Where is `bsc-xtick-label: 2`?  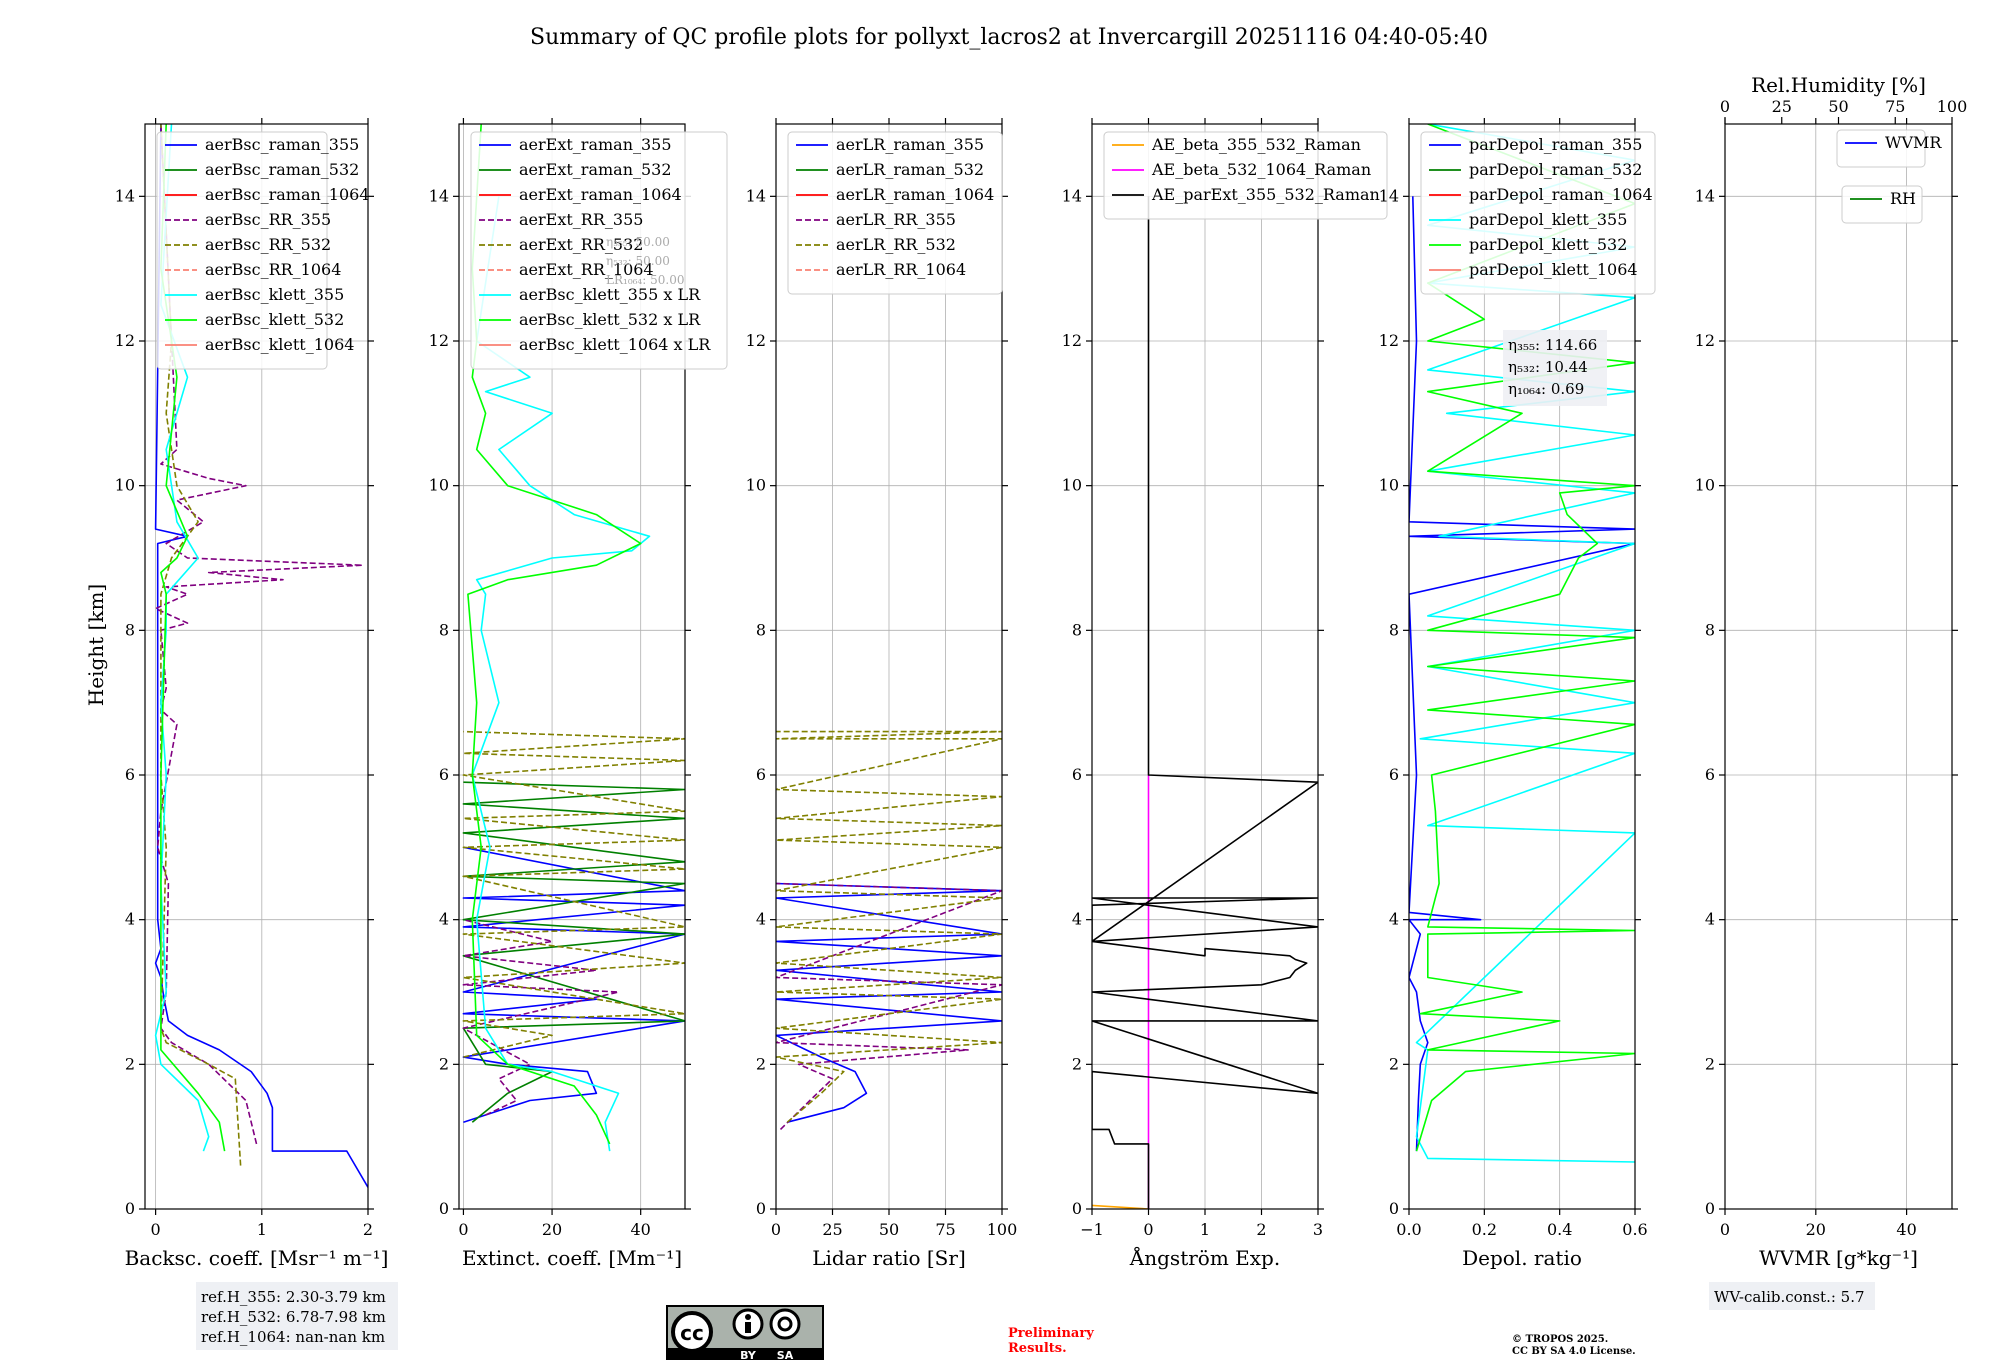 bsc-xtick-label: 2 is located at coordinates (368, 1229).